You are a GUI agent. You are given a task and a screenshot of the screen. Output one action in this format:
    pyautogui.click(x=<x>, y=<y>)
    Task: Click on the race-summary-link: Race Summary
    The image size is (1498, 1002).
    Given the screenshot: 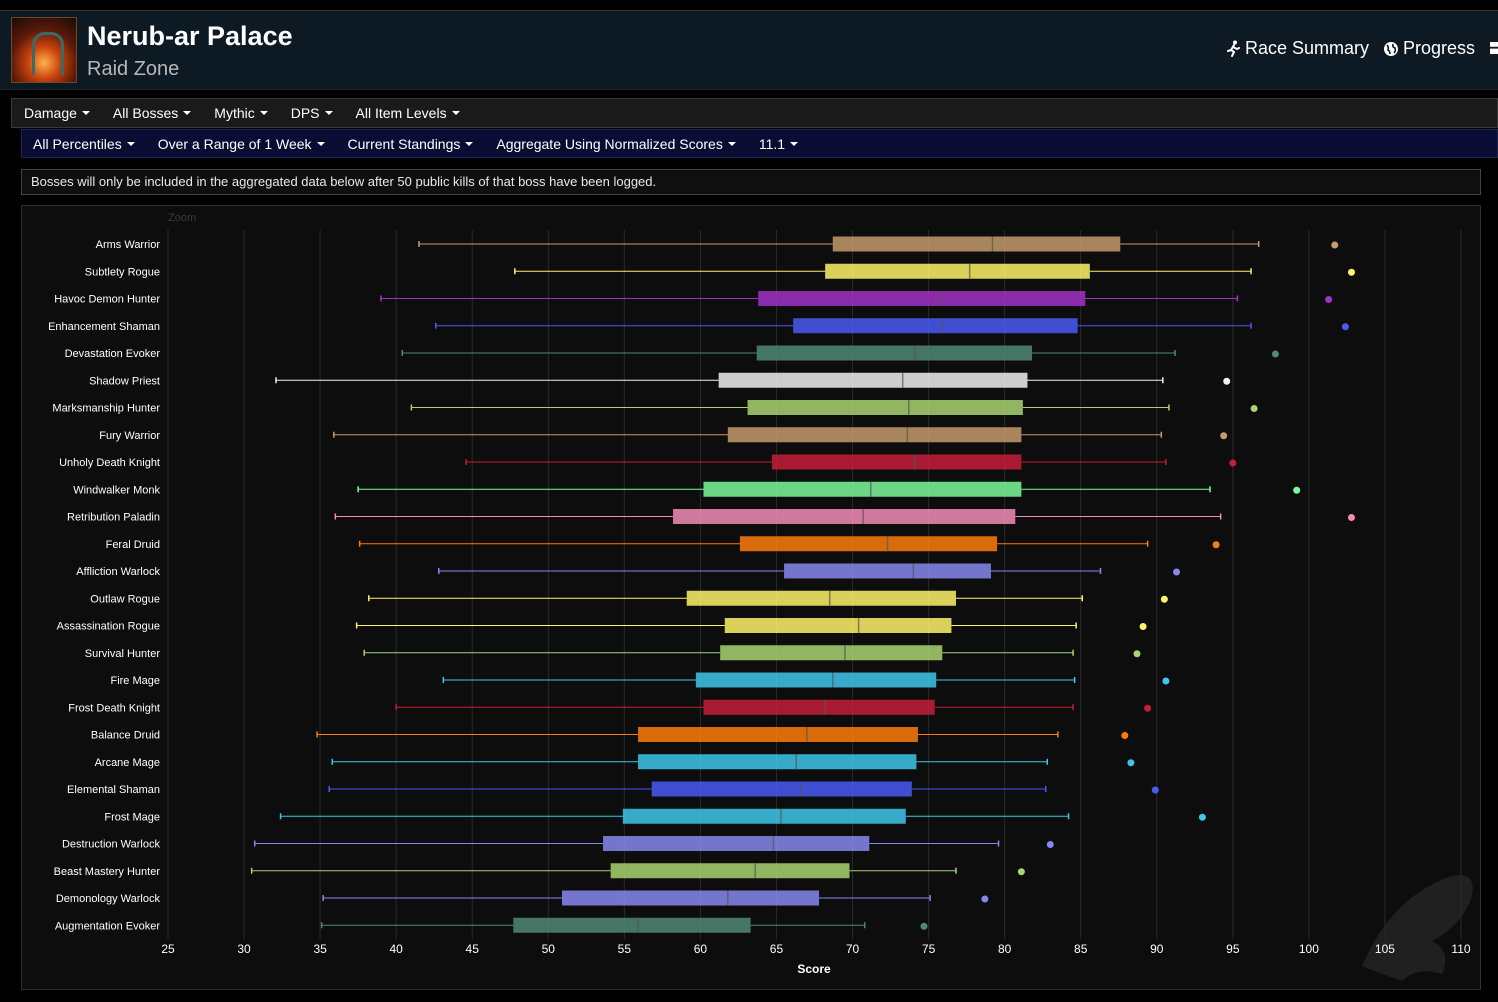 What is the action you would take?
    pyautogui.click(x=1297, y=48)
    